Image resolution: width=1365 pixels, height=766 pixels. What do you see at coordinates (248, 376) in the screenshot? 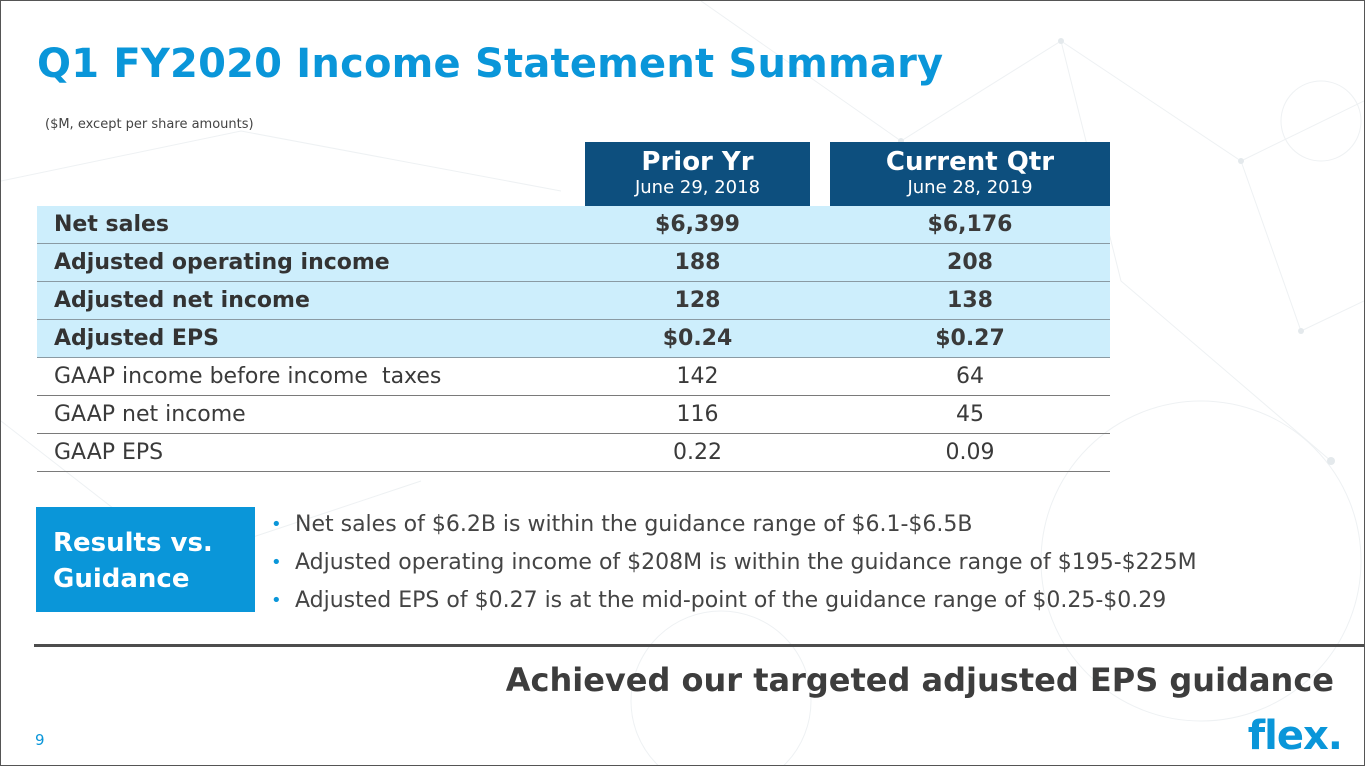
I see `row-label: GAAP income before income taxes` at bounding box center [248, 376].